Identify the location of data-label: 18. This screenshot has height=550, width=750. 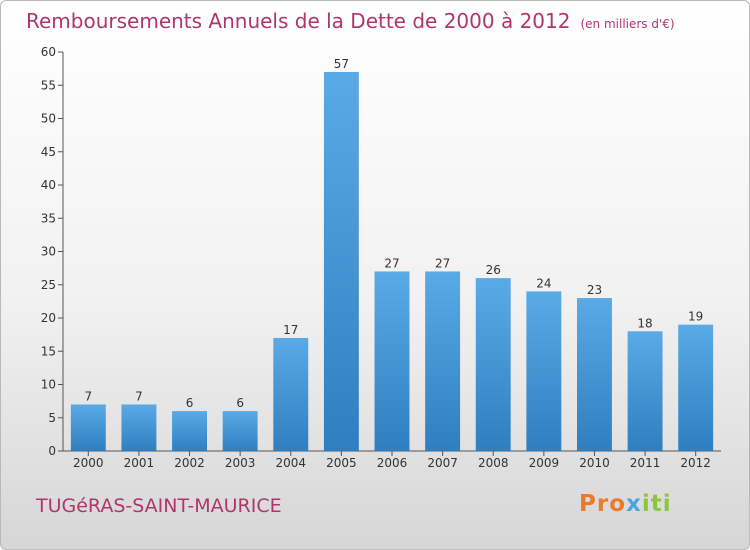
(644, 323).